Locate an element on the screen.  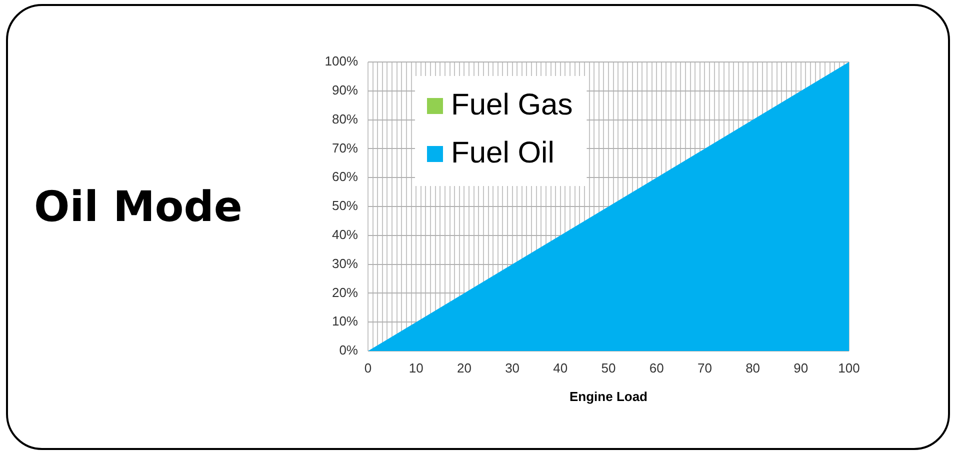
x-tick-label: 70 is located at coordinates (704, 368).